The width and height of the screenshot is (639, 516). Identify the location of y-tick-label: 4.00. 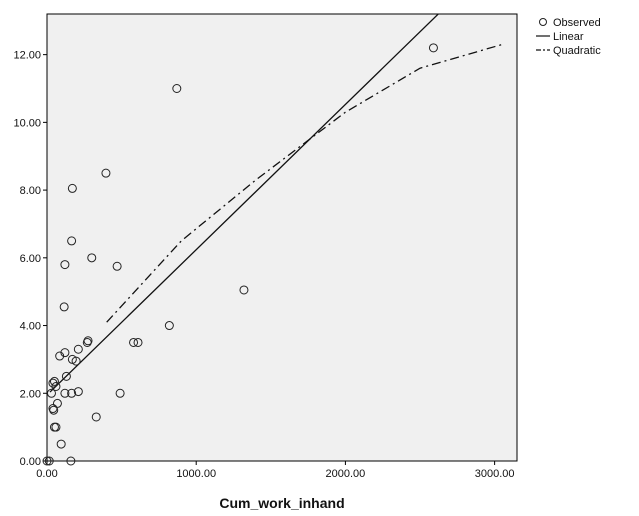
(30, 327).